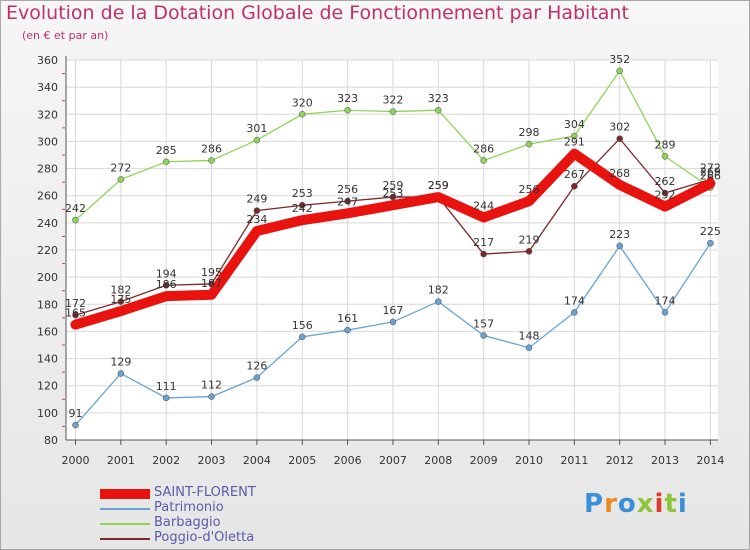  Describe the element at coordinates (619, 59) in the screenshot. I see `data-label: 352` at that location.